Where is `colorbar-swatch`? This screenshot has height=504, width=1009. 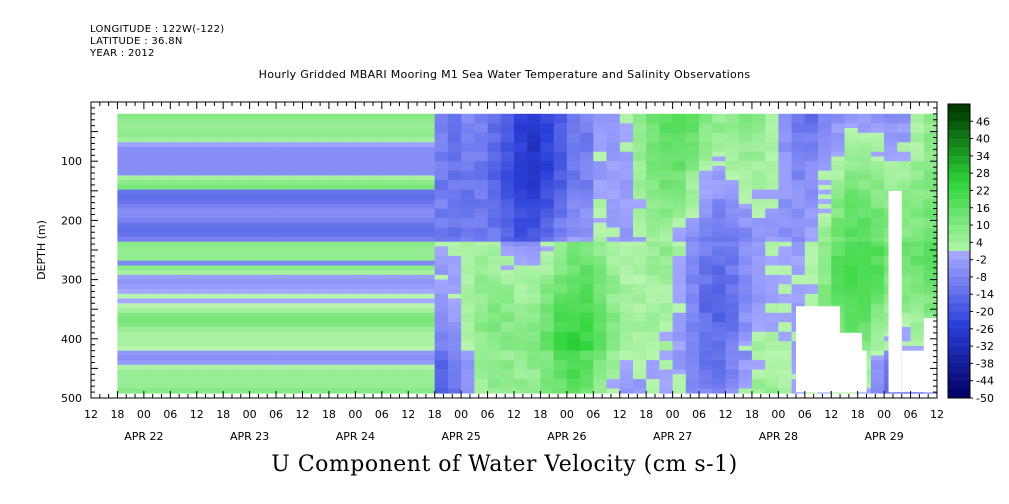
colorbar-swatch is located at coordinates (959, 394).